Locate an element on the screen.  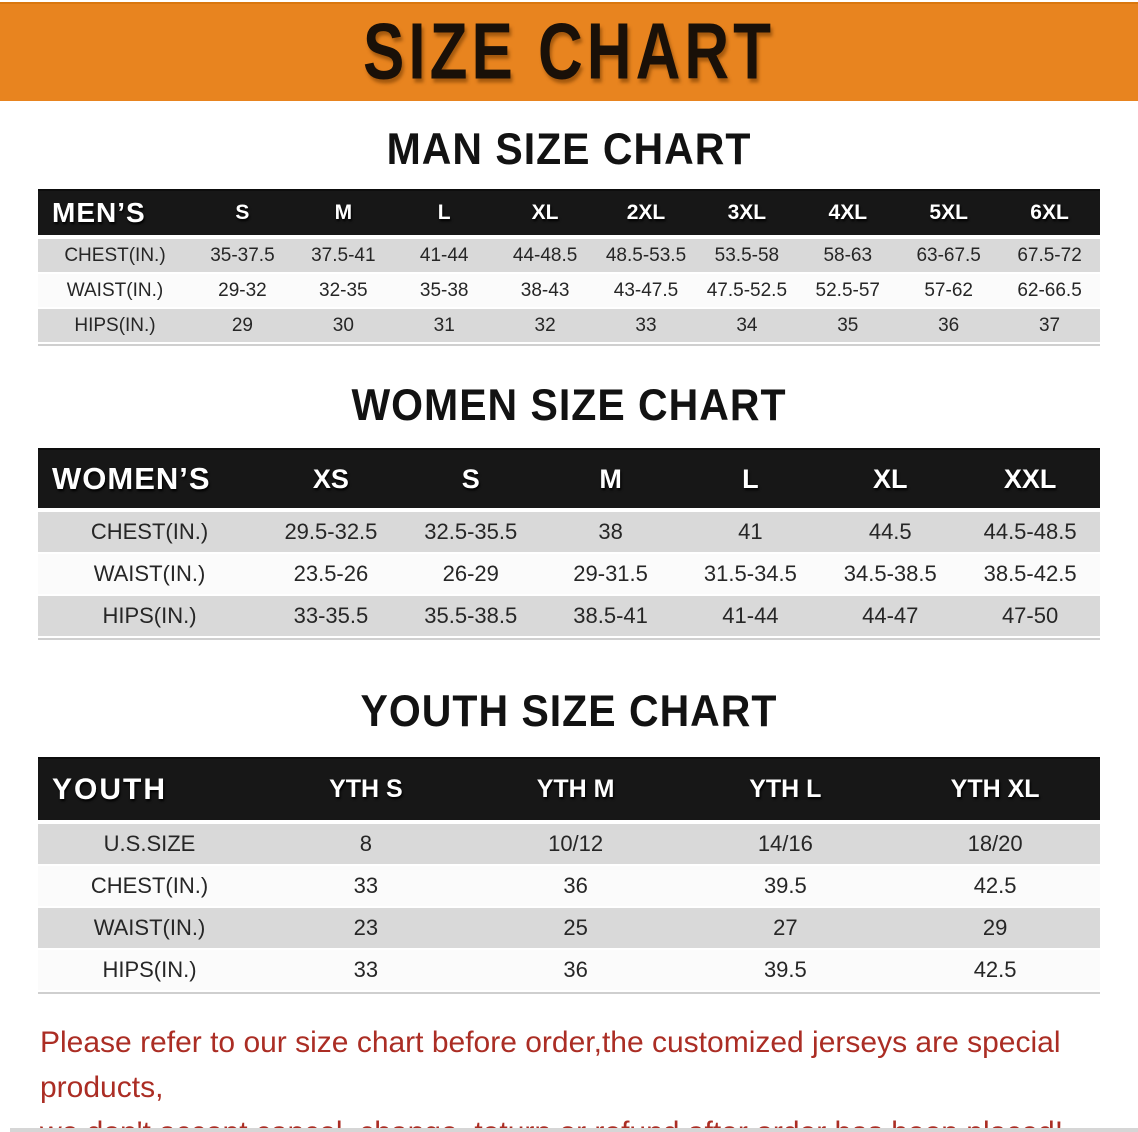
cell-value: 37.5-41 is located at coordinates (343, 257).